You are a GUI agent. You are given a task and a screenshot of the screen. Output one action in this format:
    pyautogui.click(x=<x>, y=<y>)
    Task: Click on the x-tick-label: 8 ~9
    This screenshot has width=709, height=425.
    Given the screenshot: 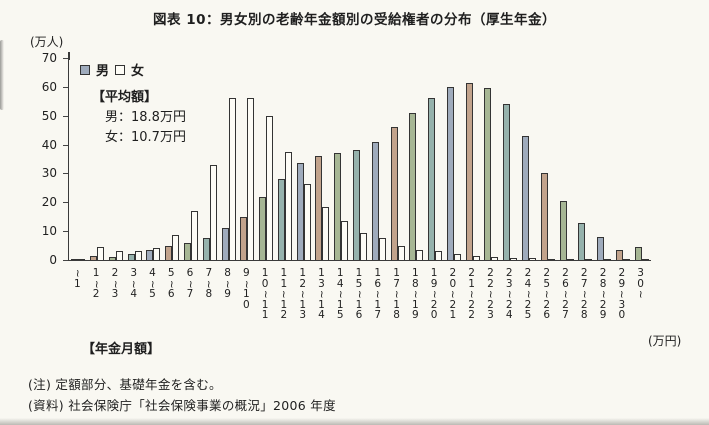 What is the action you would take?
    pyautogui.click(x=227, y=284)
    